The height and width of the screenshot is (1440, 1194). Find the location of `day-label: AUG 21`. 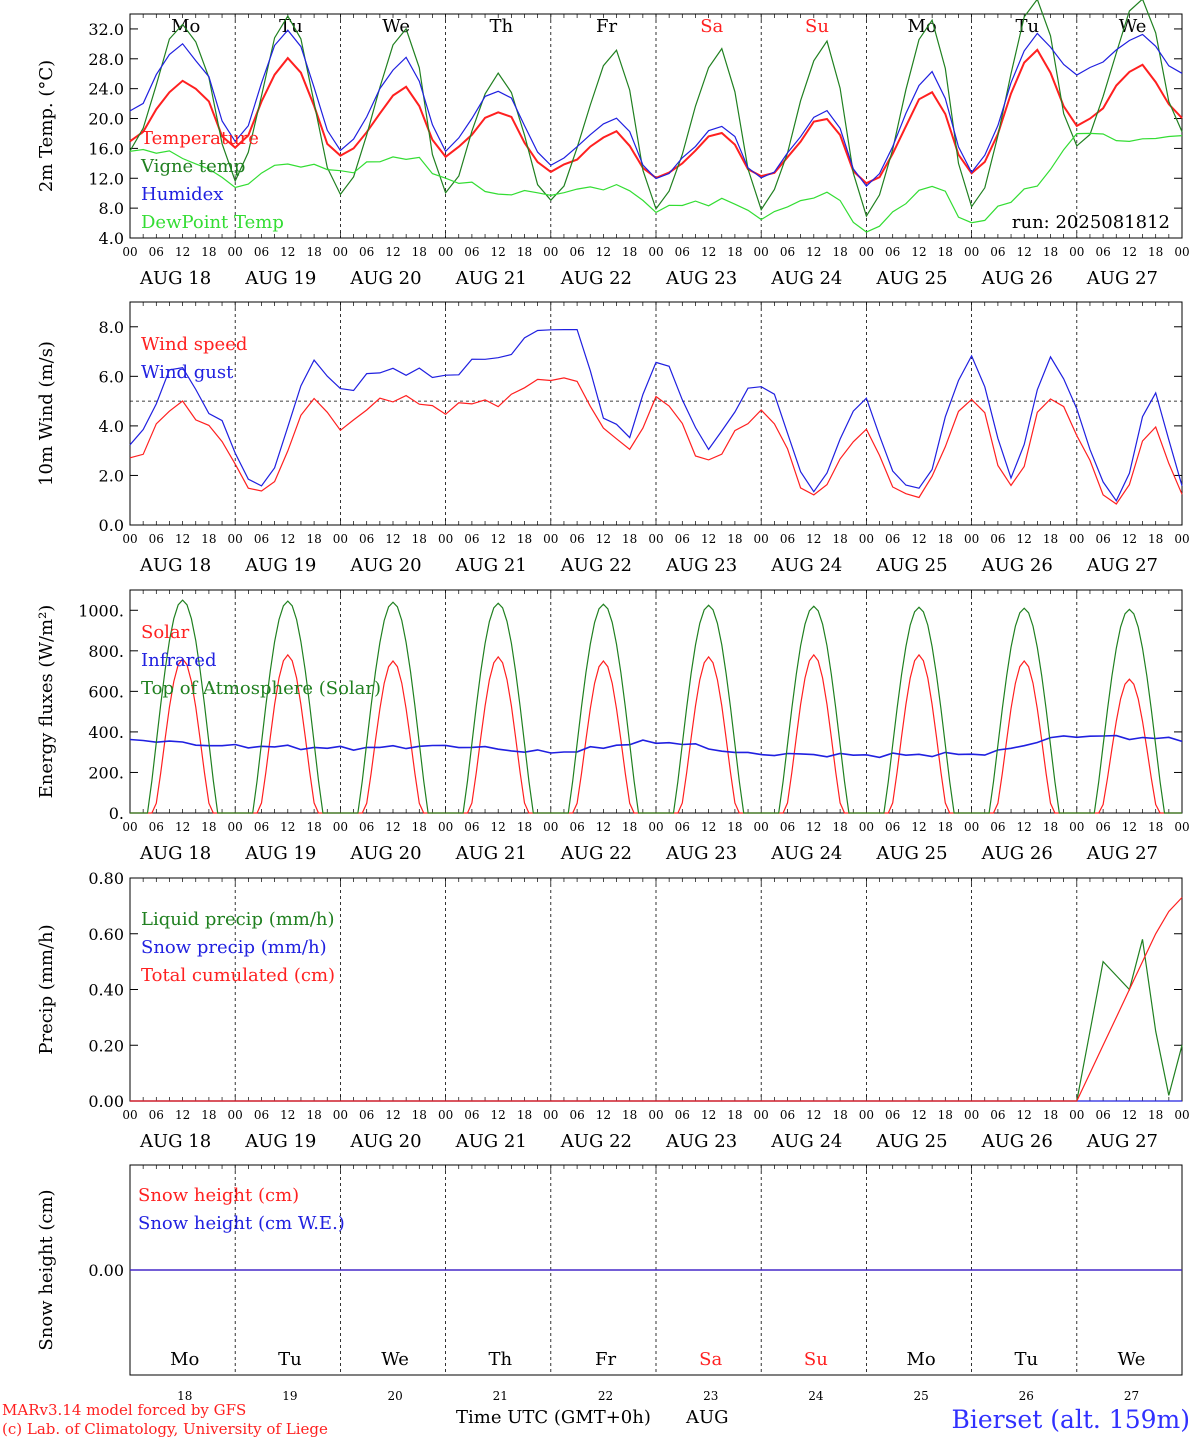

day-label: AUG 21 is located at coordinates (491, 1141).